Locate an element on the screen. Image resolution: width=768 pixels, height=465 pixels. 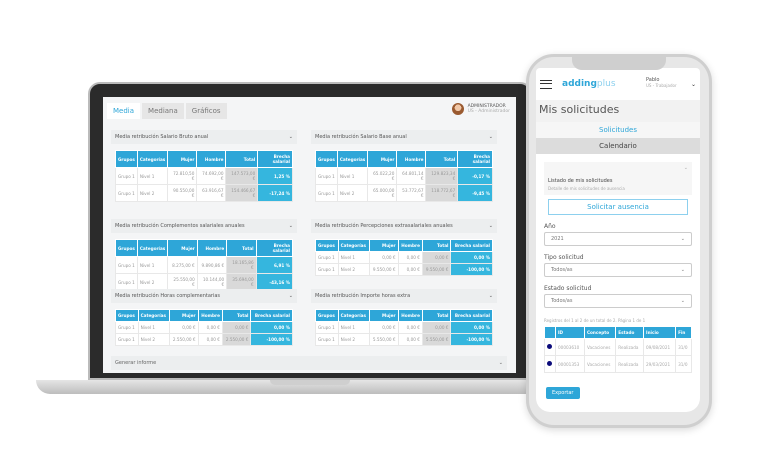
table-cell: Realizada is located at coordinates (630, 347).